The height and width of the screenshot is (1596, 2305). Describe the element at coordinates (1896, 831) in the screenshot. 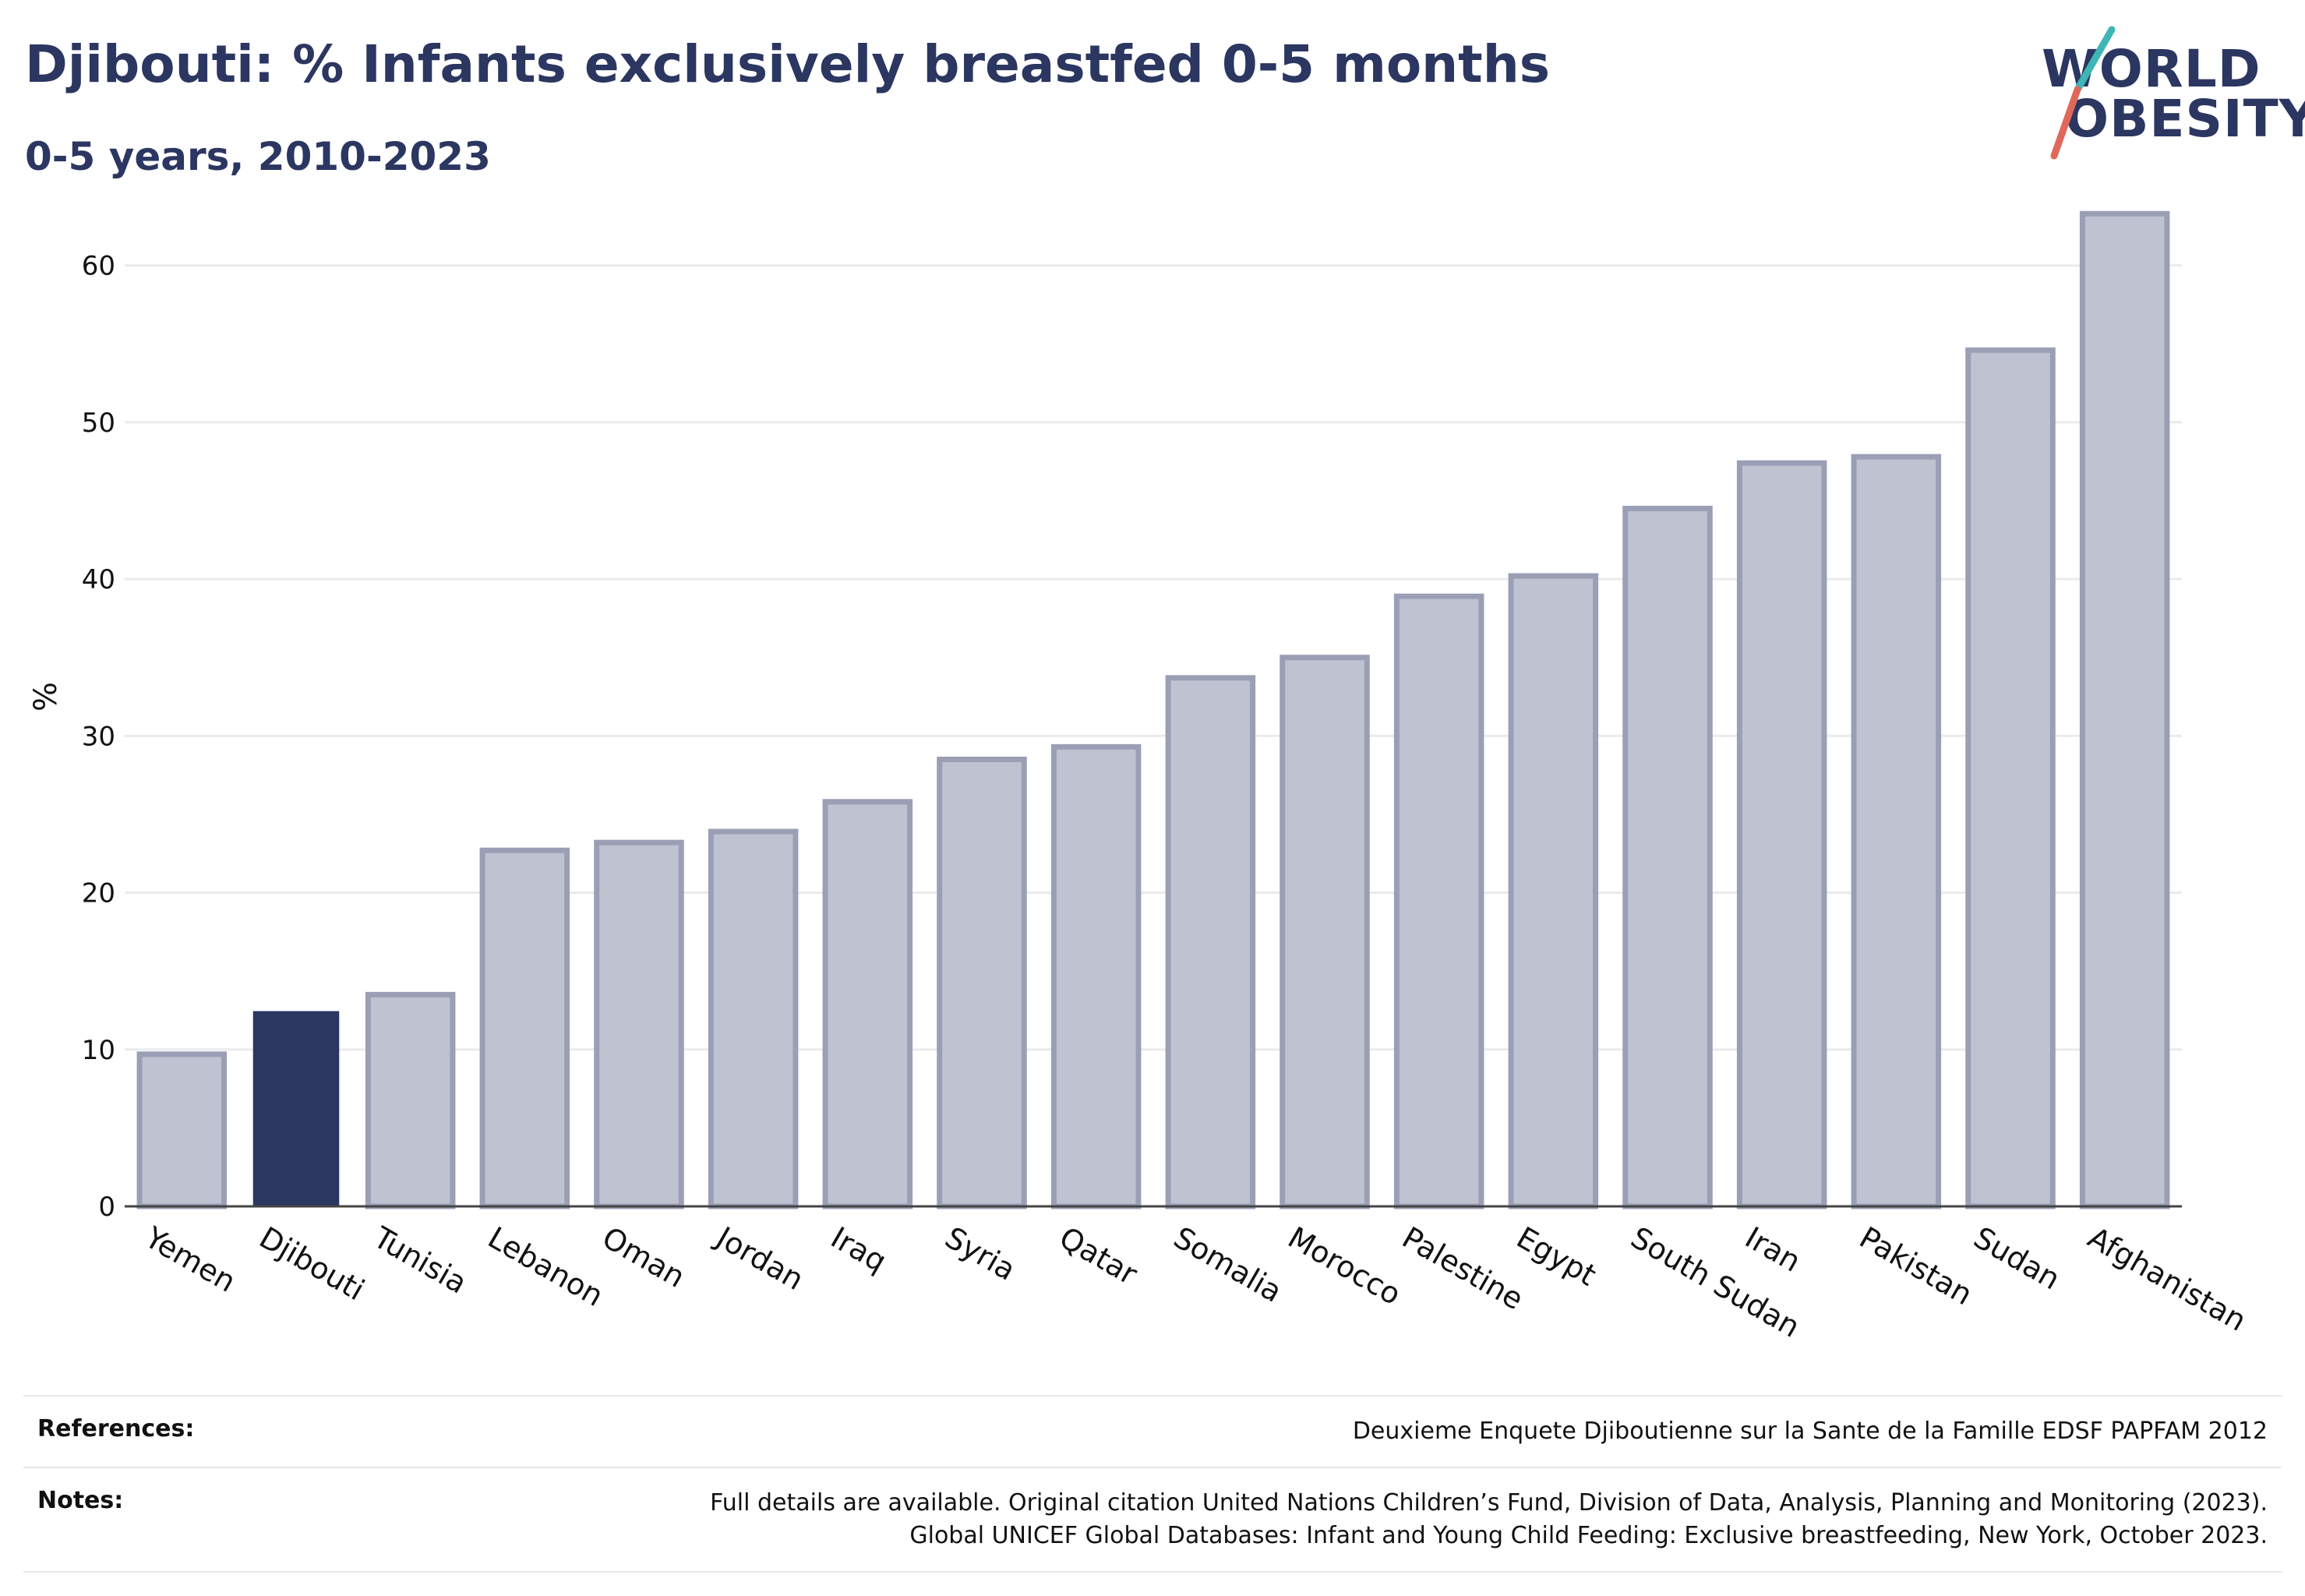

I see `bar-pakistan` at that location.